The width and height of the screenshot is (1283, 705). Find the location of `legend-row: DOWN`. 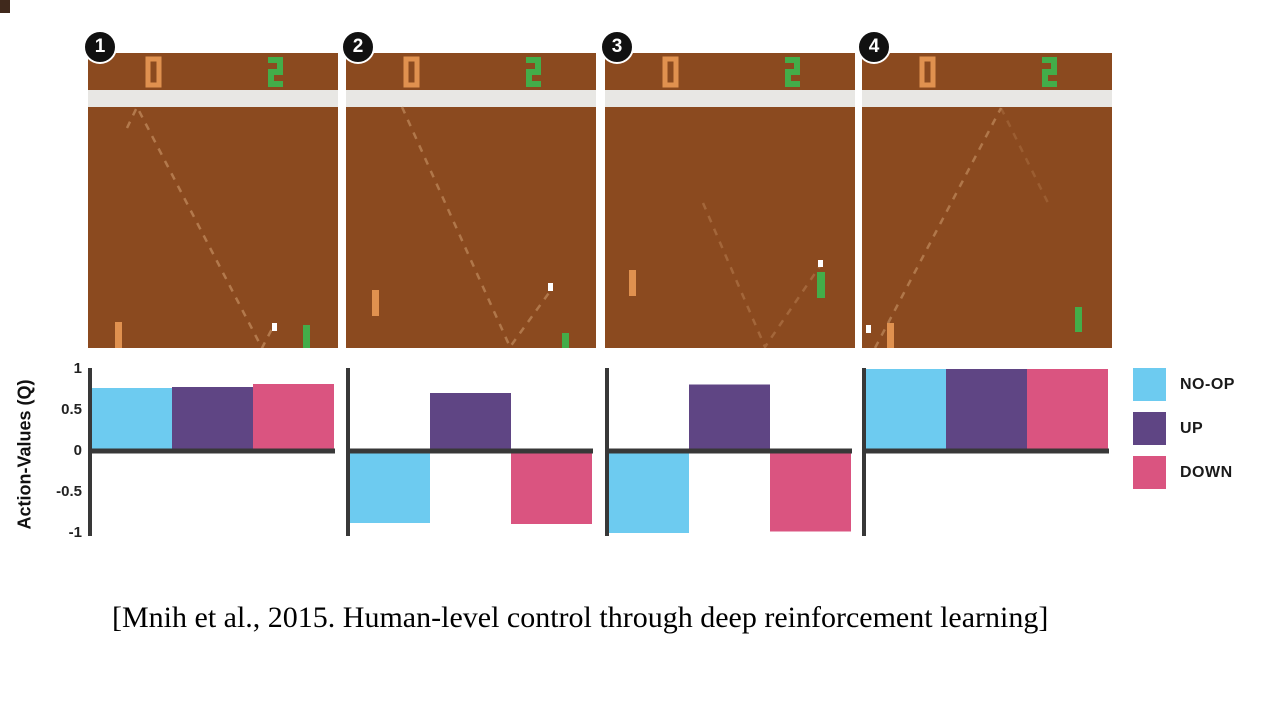

legend-row: DOWN is located at coordinates (1184, 472).